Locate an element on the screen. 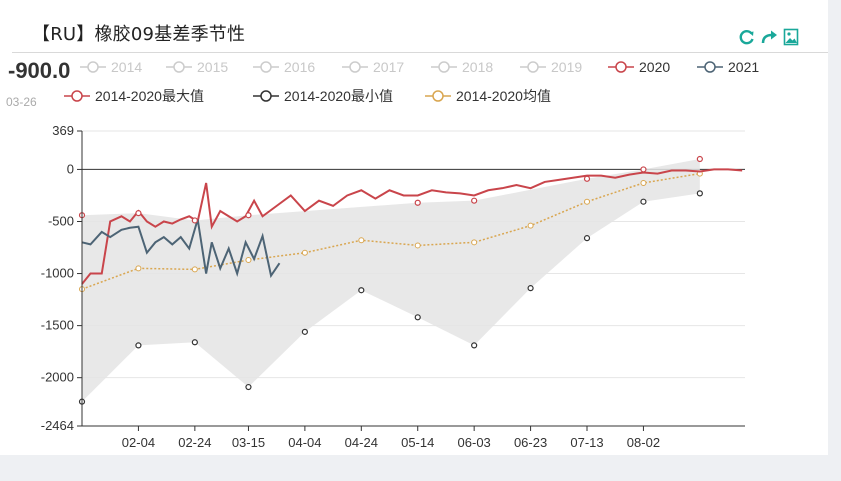  x-tick-label: 02-24 is located at coordinates (194, 442).